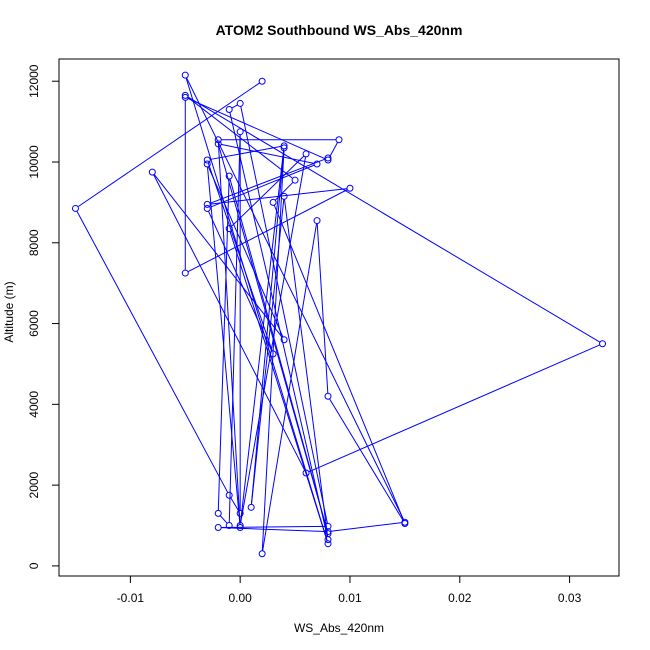 The width and height of the screenshot is (650, 650). Describe the element at coordinates (349, 590) in the screenshot. I see `x-axis: -0.01 0.00 0.01 0.02 0.03` at that location.